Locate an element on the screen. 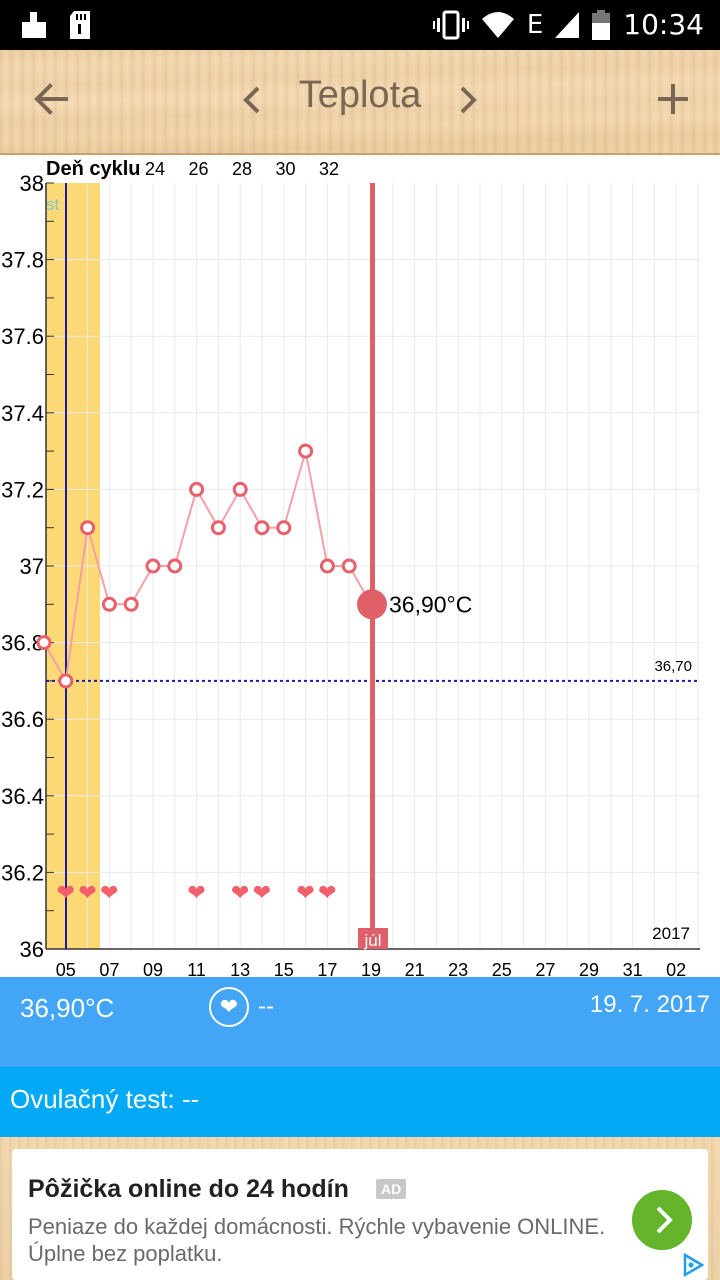  page-title: Teplota is located at coordinates (360, 95).